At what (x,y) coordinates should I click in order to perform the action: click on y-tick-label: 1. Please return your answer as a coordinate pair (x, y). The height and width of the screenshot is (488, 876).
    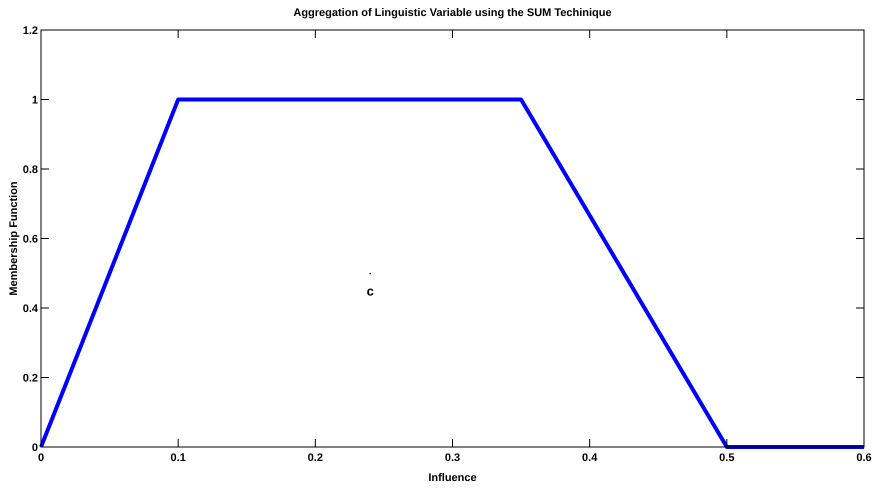
    Looking at the image, I should click on (35, 100).